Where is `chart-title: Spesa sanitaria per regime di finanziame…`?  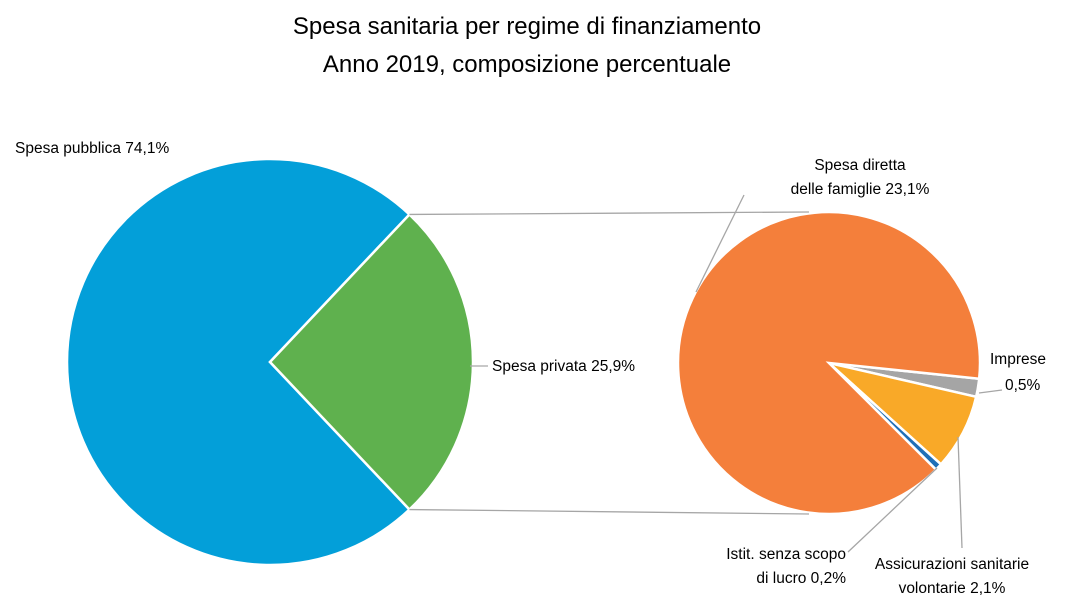 chart-title: Spesa sanitaria per regime di finanziame… is located at coordinates (527, 26).